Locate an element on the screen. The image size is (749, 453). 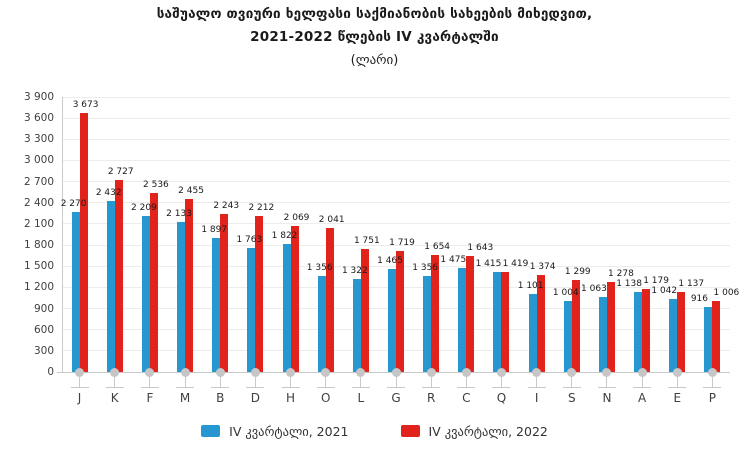
bar-value-2021: 1 465 is located at coordinates (390, 260).